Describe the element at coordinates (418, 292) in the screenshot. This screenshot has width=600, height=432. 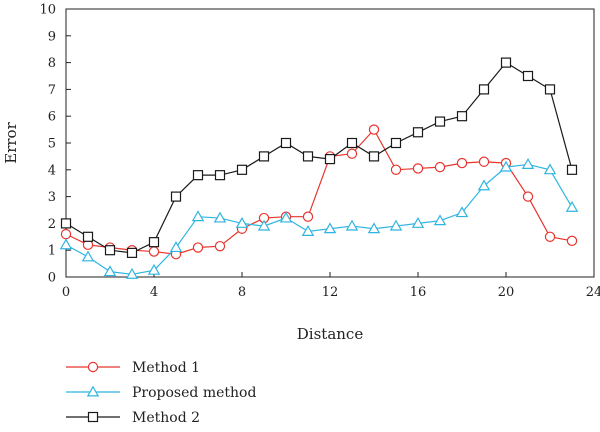
I see `x-tick-label: 16` at that location.